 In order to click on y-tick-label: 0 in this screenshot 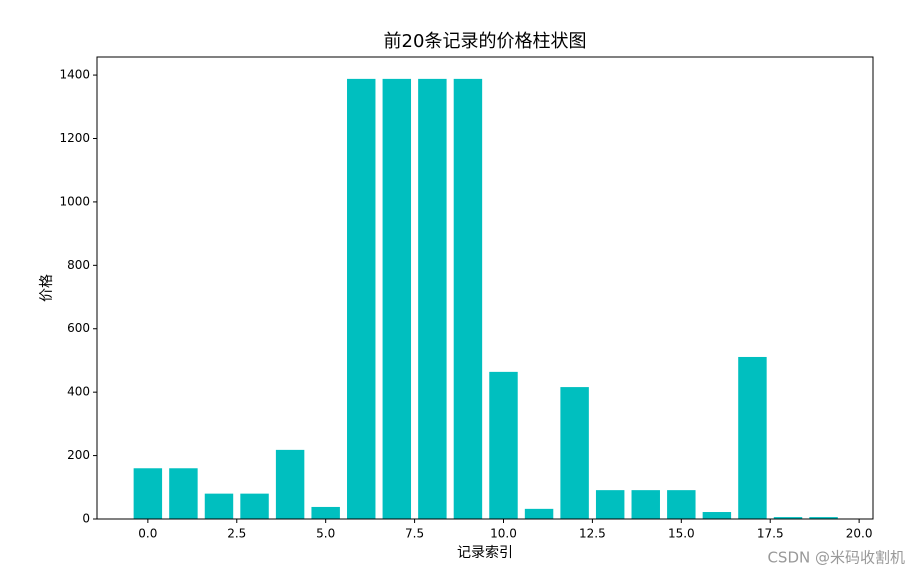, I will do `click(86, 519)`.